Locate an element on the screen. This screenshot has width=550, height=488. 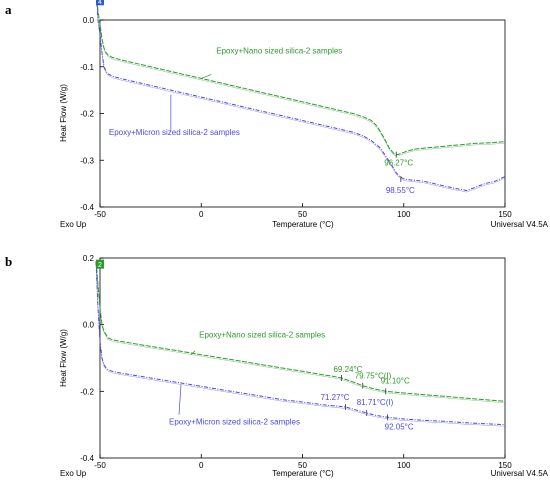
svg-text: 4 is located at coordinates (100, 3).